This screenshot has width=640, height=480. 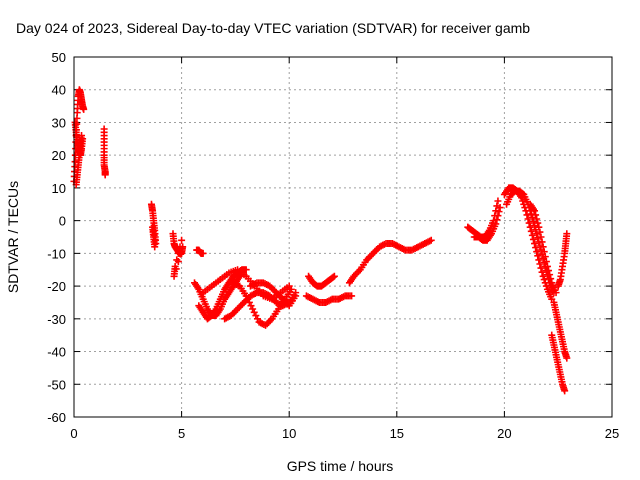 What do you see at coordinates (504, 433) in the screenshot?
I see `x-tick-label: 20` at bounding box center [504, 433].